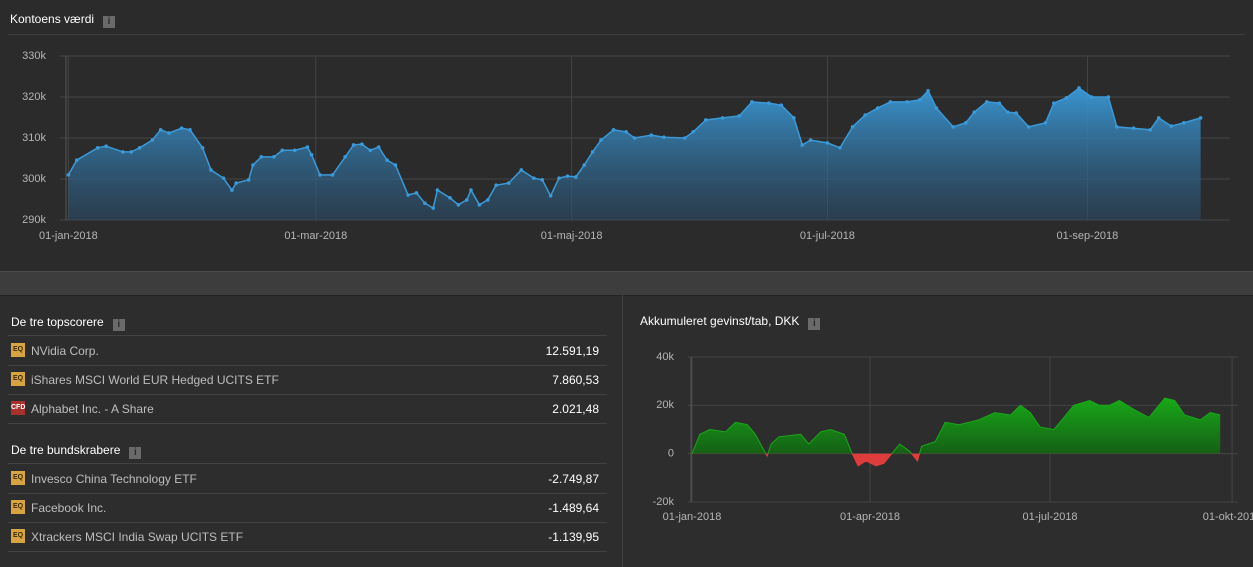 This screenshot has height=567, width=1253. I want to click on instrument-name: Invesco China Technology ETF, so click(114, 479).